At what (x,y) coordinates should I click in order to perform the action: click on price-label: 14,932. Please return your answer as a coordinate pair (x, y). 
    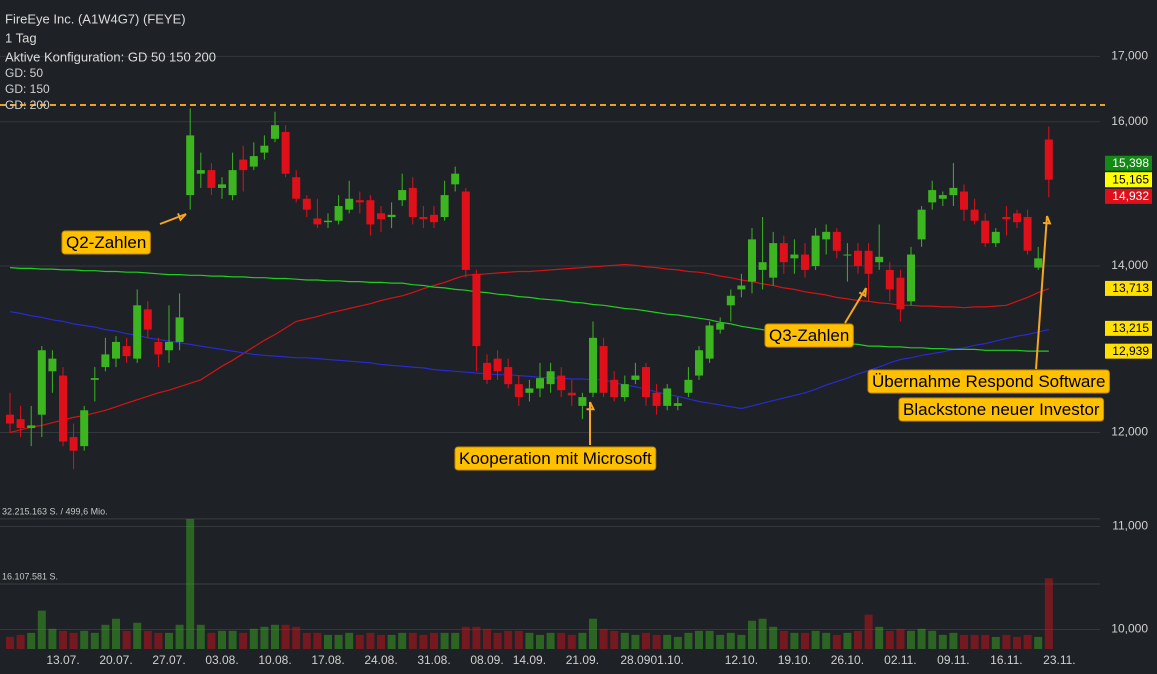
    Looking at the image, I should click on (1130, 196).